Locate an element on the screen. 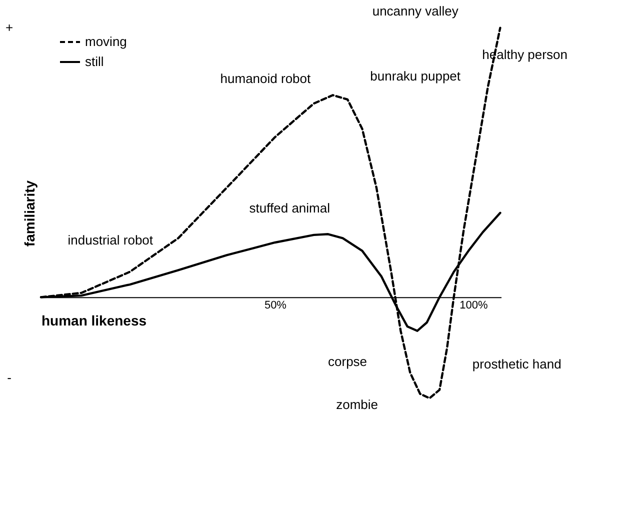 This screenshot has height=505, width=633. x-axis-title: human likeness is located at coordinates (94, 320).